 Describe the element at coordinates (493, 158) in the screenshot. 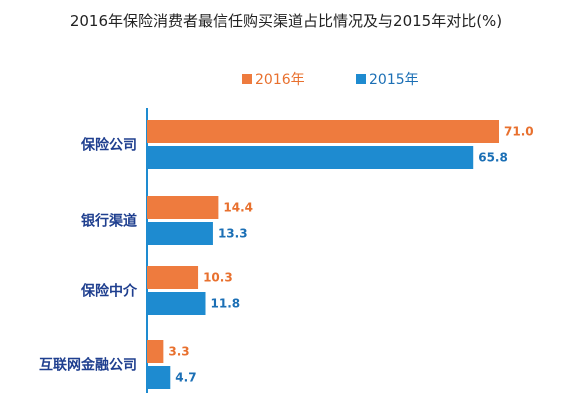

I see `value-label: 65.8` at that location.